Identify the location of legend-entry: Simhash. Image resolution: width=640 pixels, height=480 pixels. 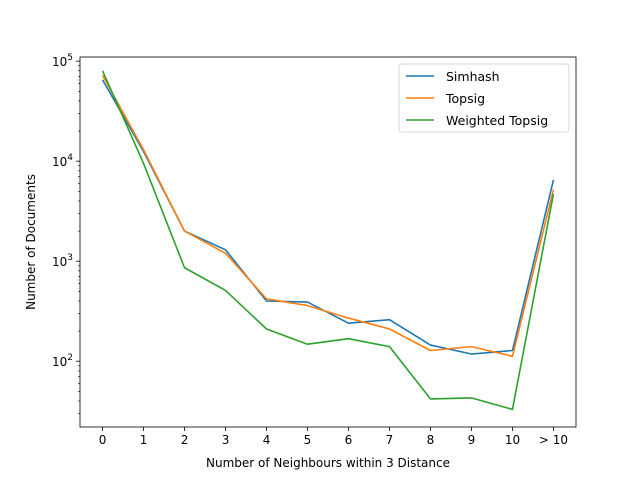
(473, 76).